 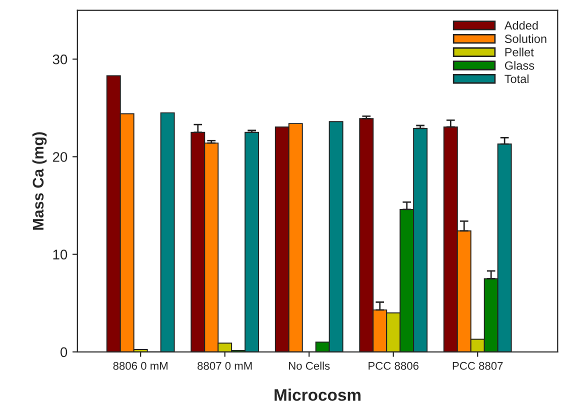 What do you see at coordinates (309, 366) in the screenshot?
I see `x-tick-label: No Cells` at bounding box center [309, 366].